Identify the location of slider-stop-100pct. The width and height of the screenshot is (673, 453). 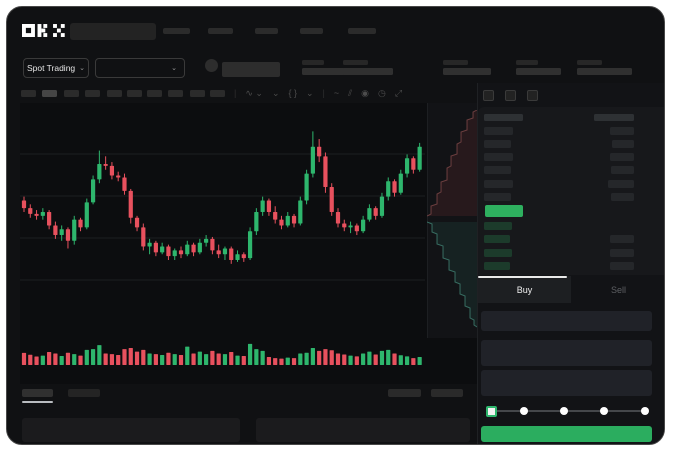
(645, 410).